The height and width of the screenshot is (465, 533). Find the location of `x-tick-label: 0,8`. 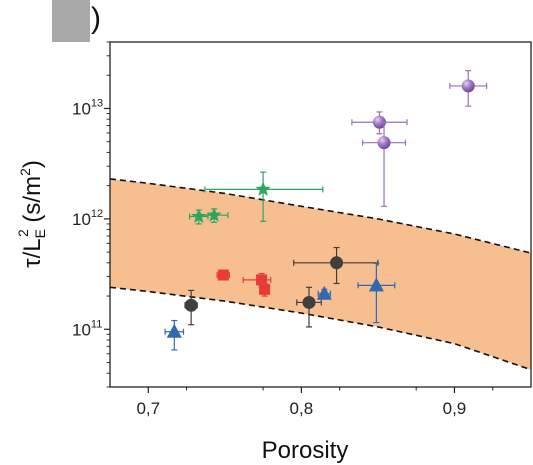

x-tick-label: 0,8 is located at coordinates (302, 408).